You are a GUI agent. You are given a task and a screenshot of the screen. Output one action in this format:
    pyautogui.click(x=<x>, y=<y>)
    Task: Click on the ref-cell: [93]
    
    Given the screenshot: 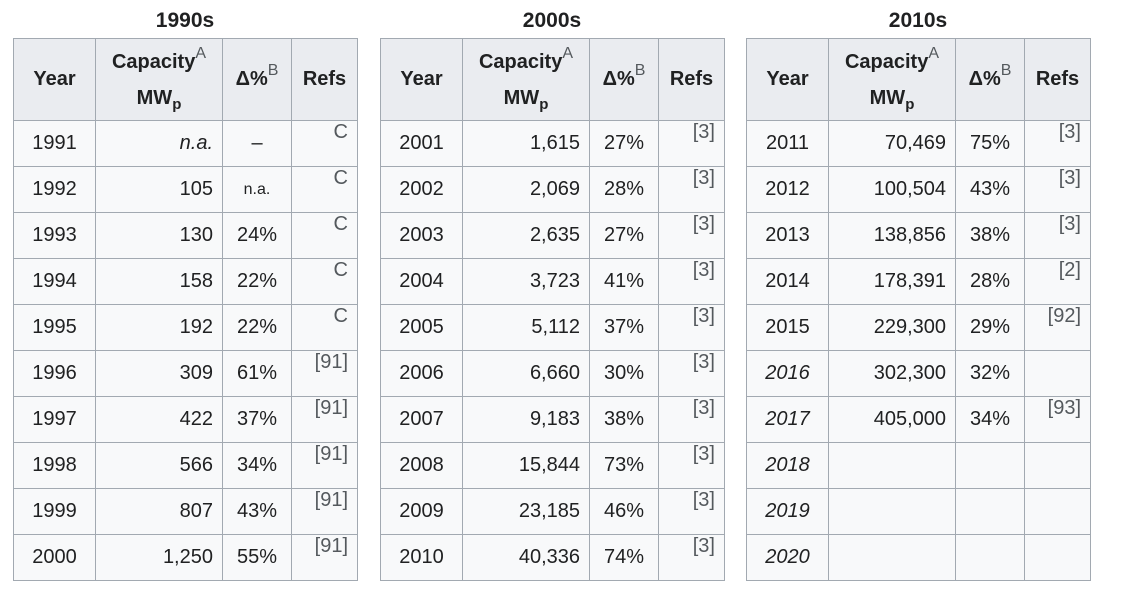 What is the action you would take?
    pyautogui.click(x=1057, y=419)
    